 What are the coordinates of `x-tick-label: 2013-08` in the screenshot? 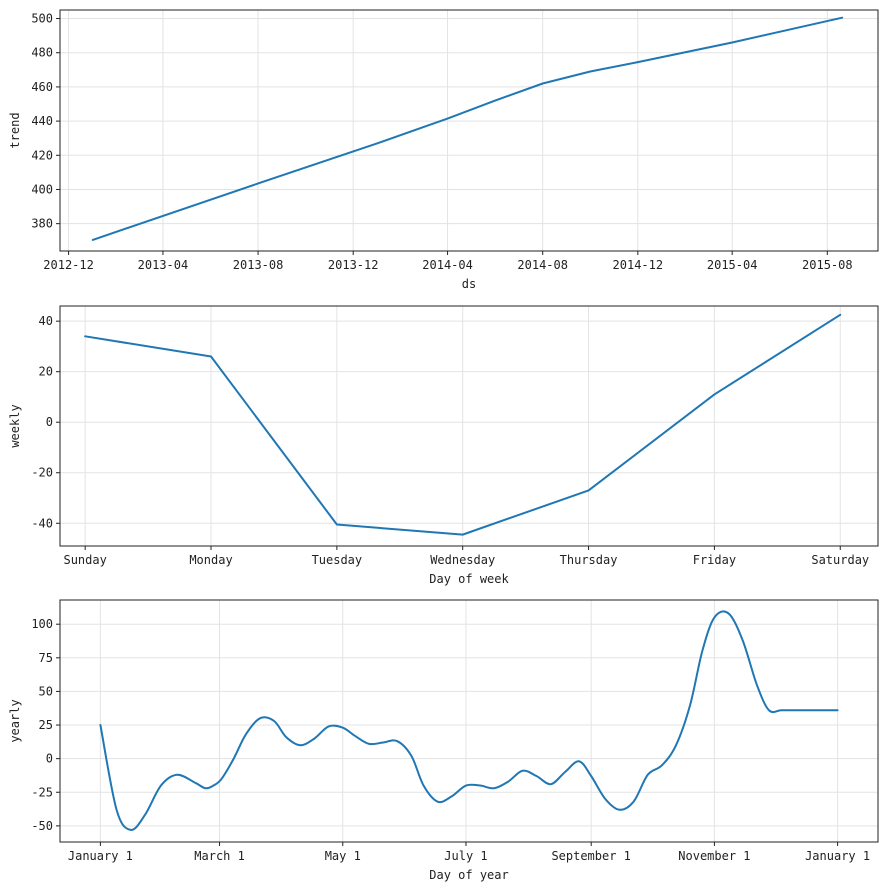 It's located at (258, 265).